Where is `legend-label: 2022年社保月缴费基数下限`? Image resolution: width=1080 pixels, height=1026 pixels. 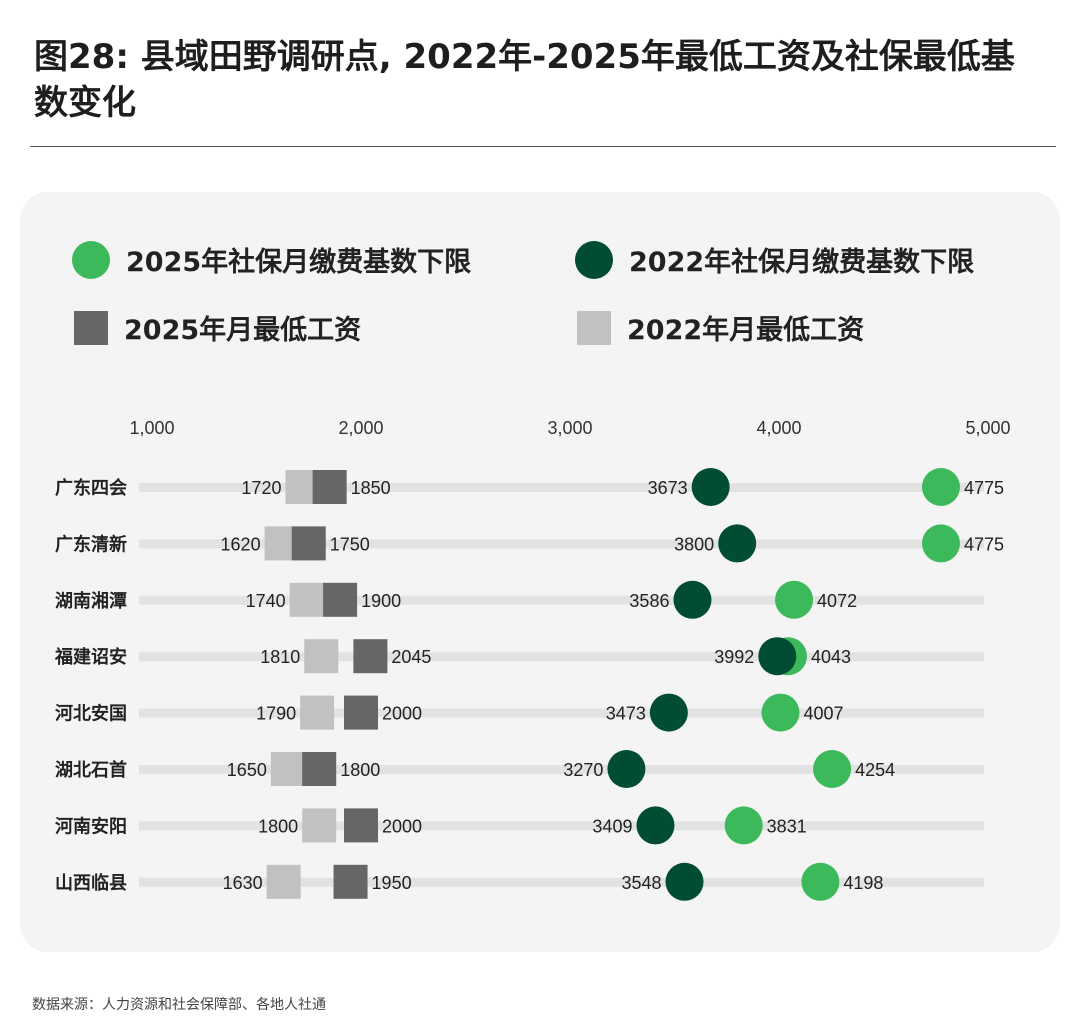
legend-label: 2022年社保月缴费基数下限 is located at coordinates (802, 262).